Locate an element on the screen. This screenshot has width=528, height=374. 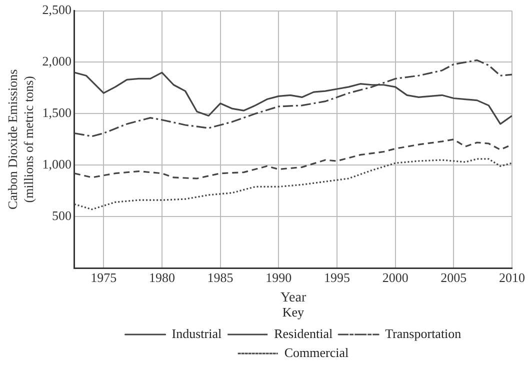
x-tick-label: 1990 is located at coordinates (279, 278).